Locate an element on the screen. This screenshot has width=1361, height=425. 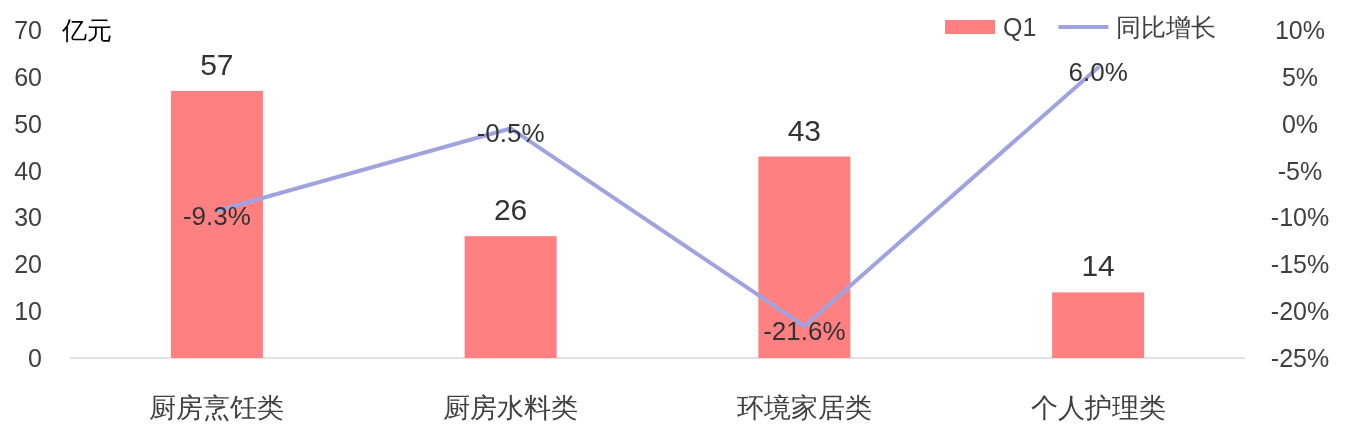
y-tick-label: 50 is located at coordinates (28, 123).